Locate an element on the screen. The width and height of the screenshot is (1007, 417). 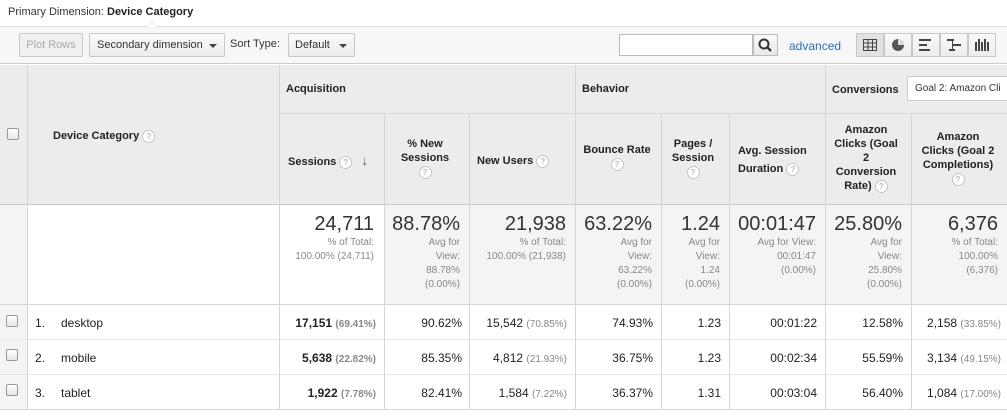
primary-dimension-bar is located at coordinates (503, 13).